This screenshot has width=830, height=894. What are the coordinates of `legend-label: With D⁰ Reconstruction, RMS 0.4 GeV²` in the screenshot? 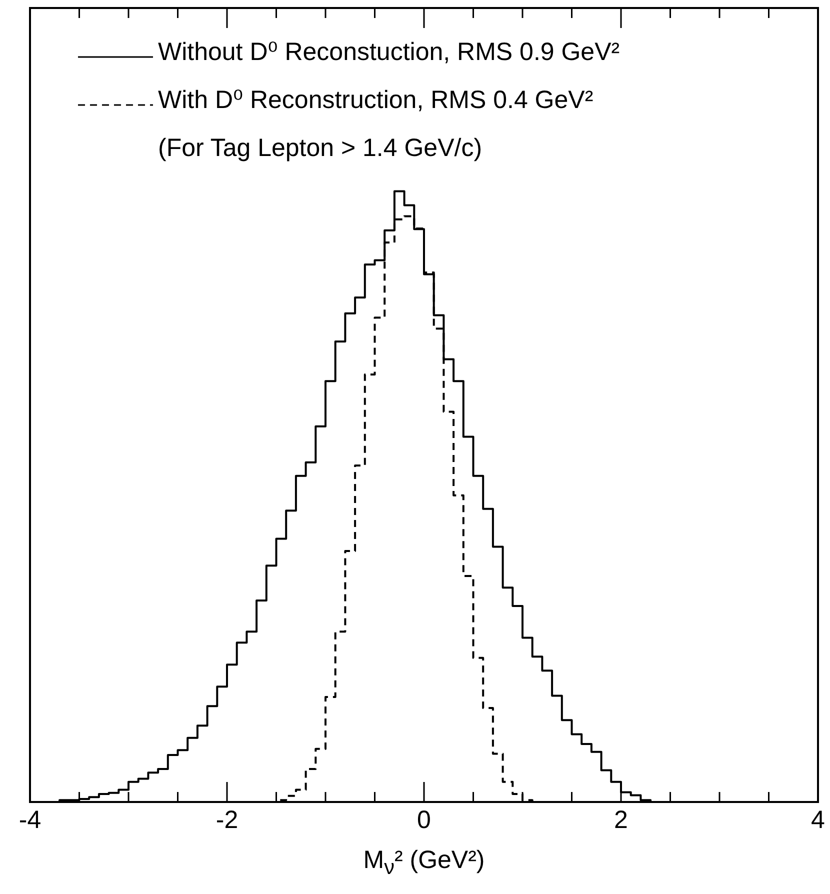 It's located at (376, 100).